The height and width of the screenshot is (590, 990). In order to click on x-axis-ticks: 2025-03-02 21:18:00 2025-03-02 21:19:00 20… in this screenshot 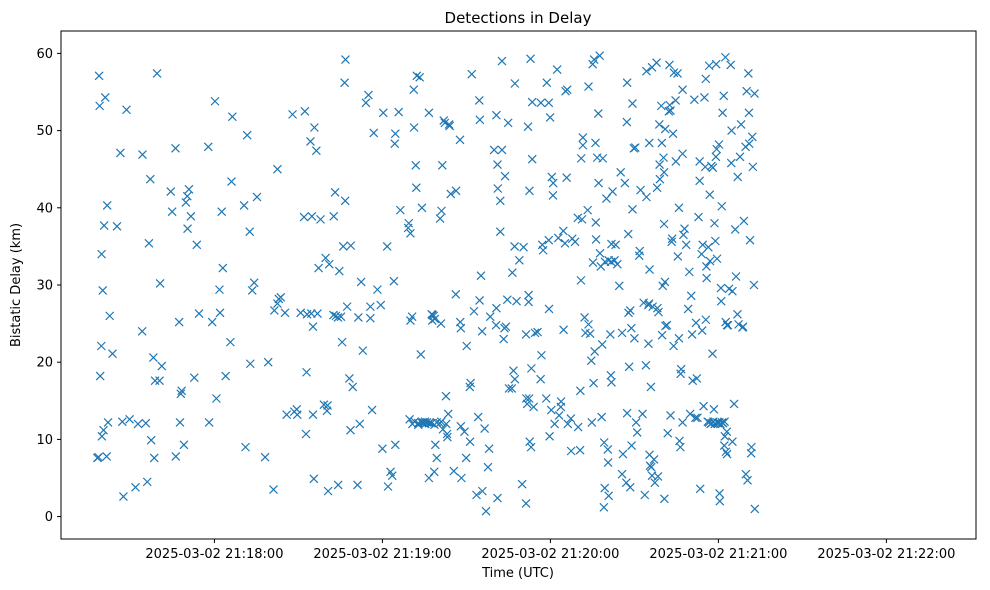, I will do `click(550, 550)`.